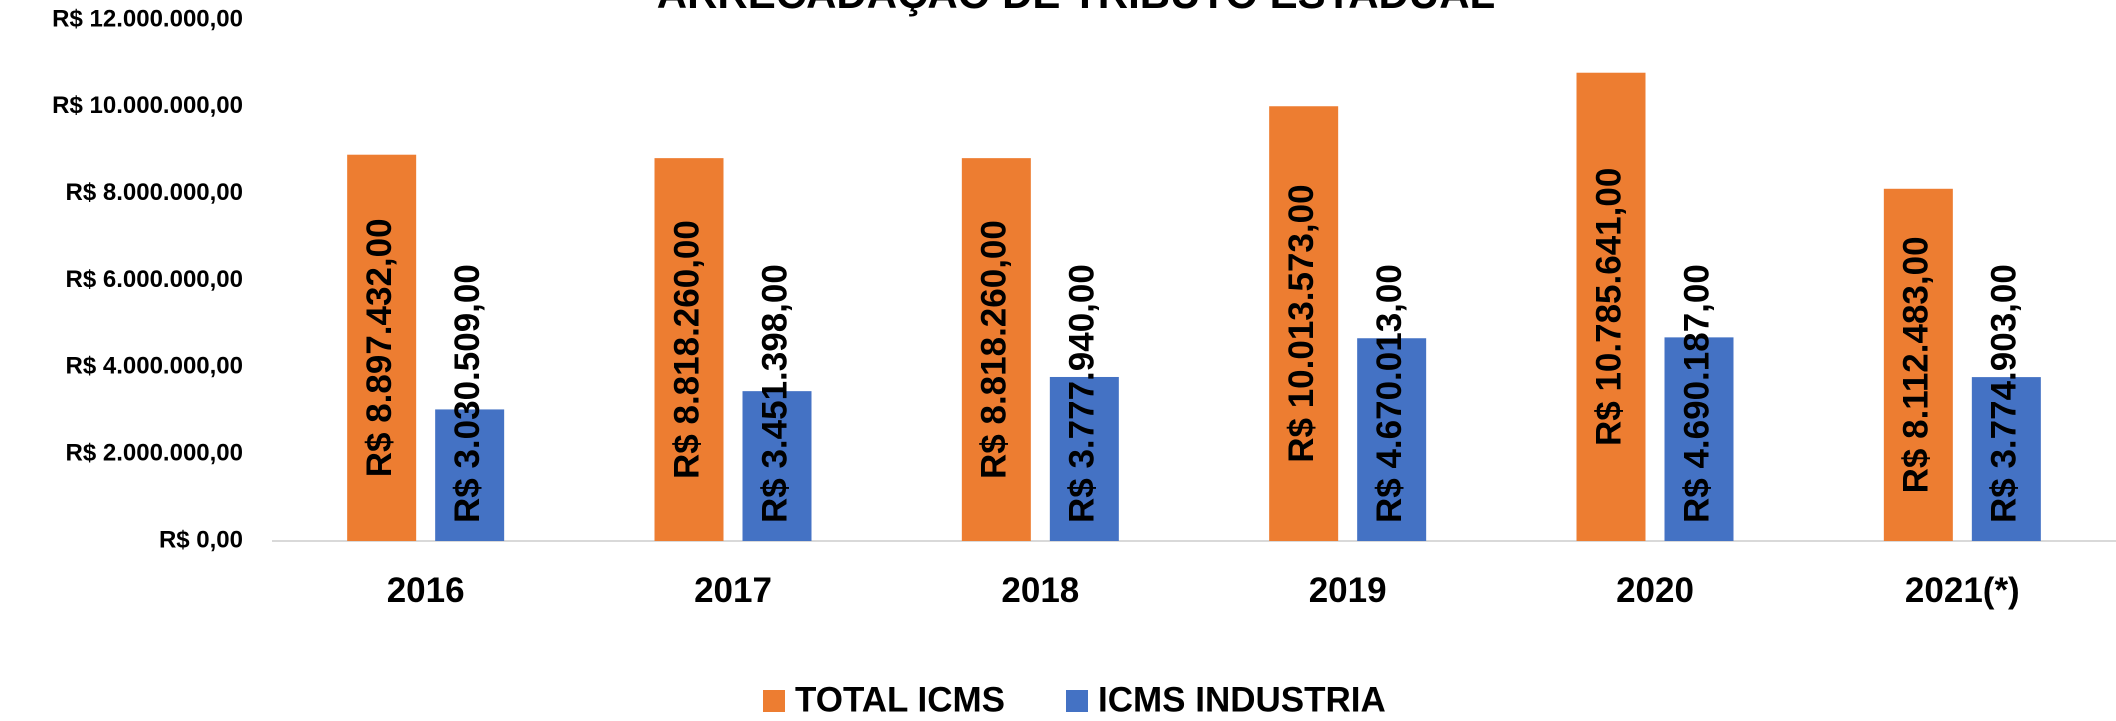 Image resolution: width=2116 pixels, height=721 pixels. What do you see at coordinates (1389, 393) in the screenshot?
I see `data-label: R$ 4.670.013,00` at bounding box center [1389, 393].